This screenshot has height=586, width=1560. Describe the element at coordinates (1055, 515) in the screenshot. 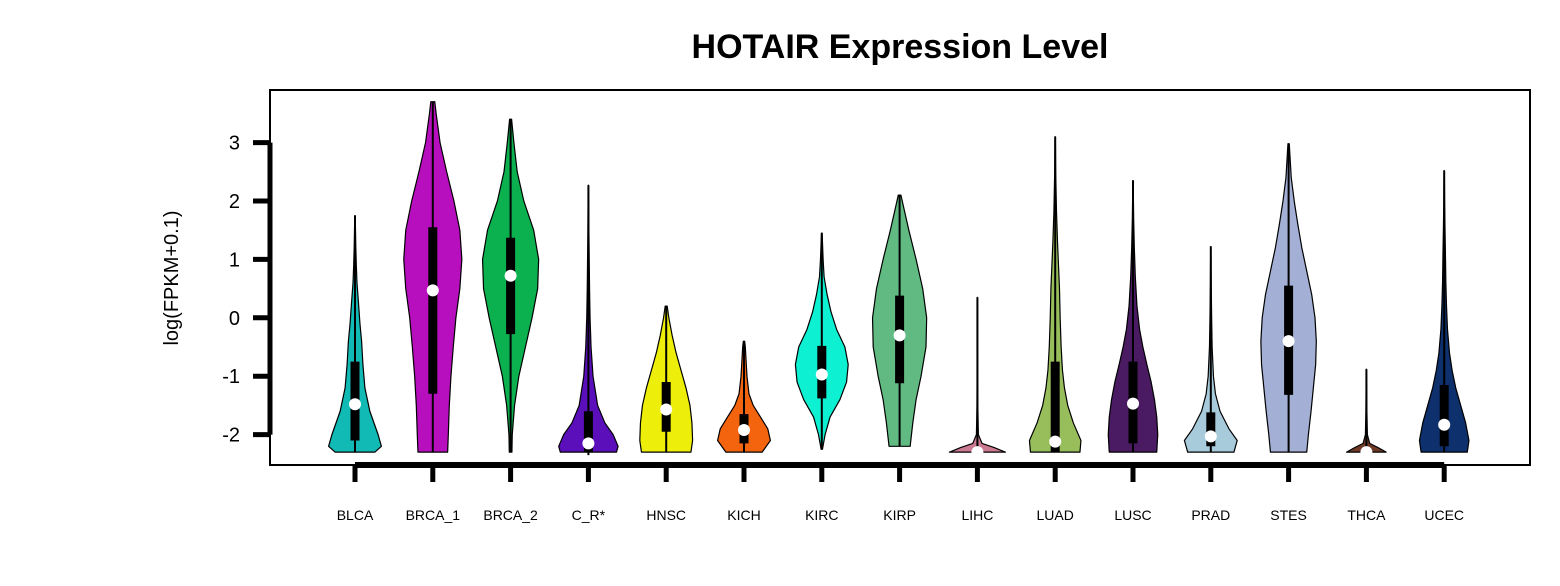

I see `x-tick-label: LUAD` at that location.